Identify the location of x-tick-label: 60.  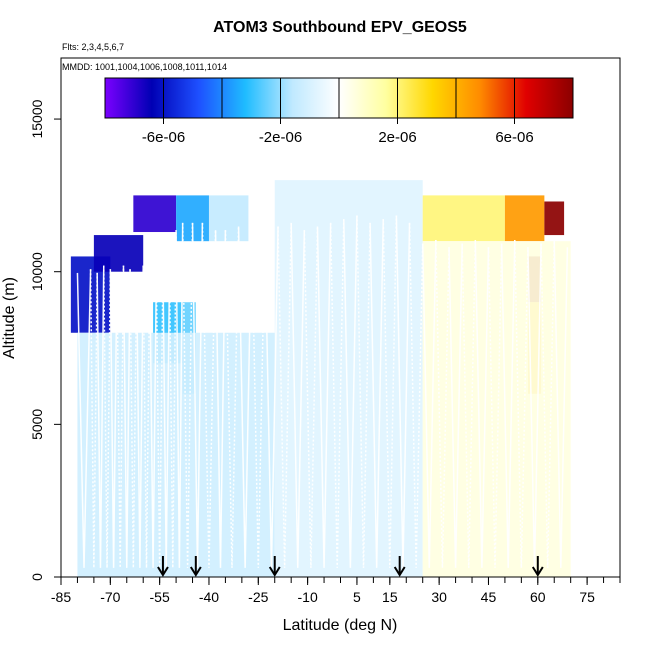
(538, 597).